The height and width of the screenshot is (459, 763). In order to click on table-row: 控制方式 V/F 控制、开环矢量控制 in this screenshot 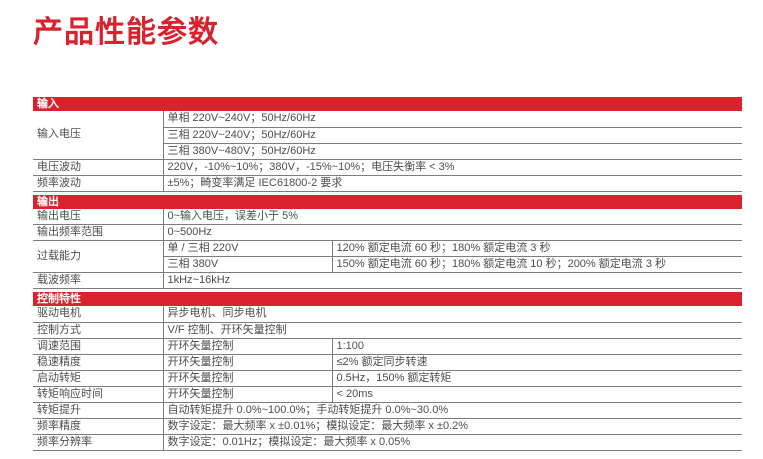, I will do `click(387, 330)`.